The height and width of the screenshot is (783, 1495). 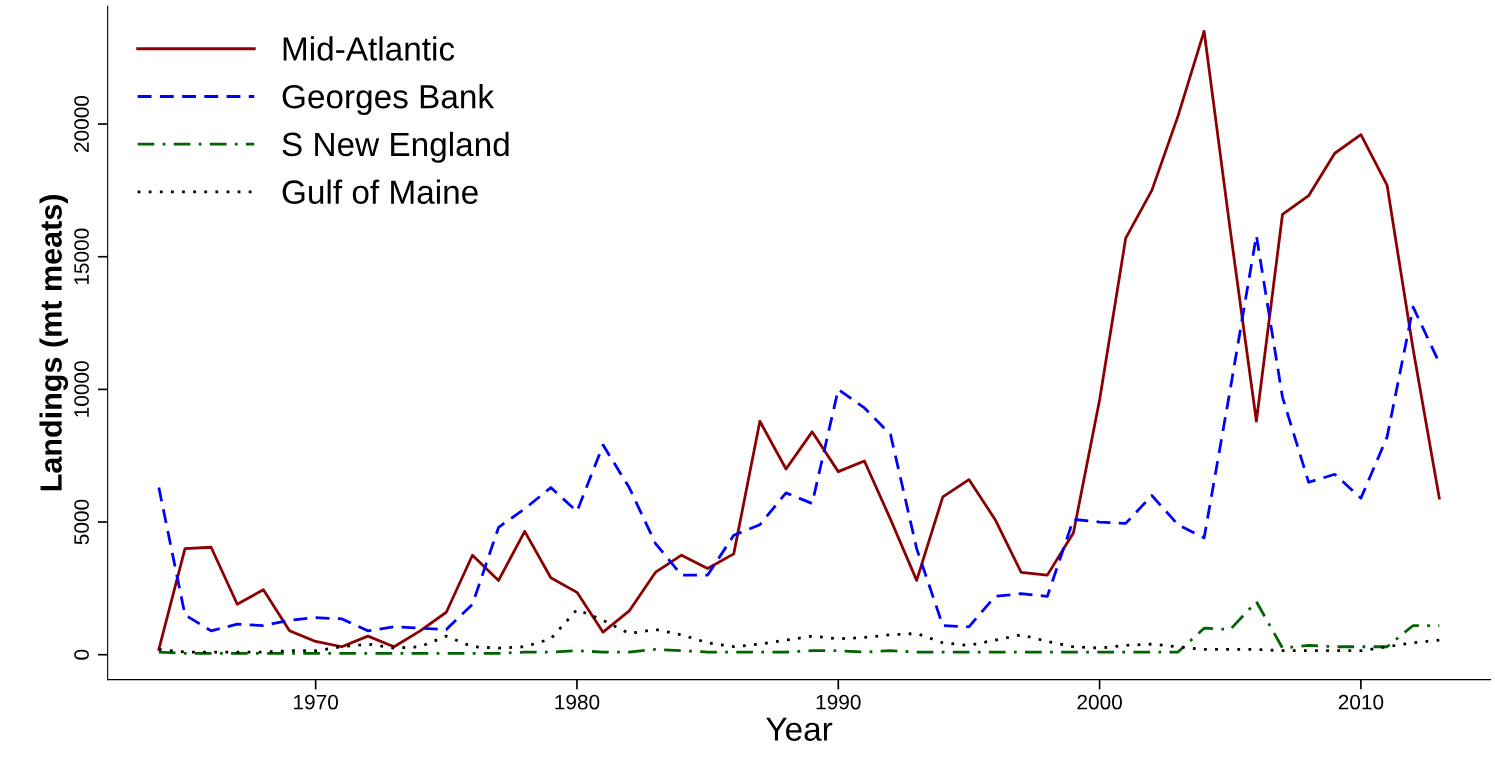 What do you see at coordinates (54, 343) in the screenshot?
I see `y-axis-title: Landings (mt meats)` at bounding box center [54, 343].